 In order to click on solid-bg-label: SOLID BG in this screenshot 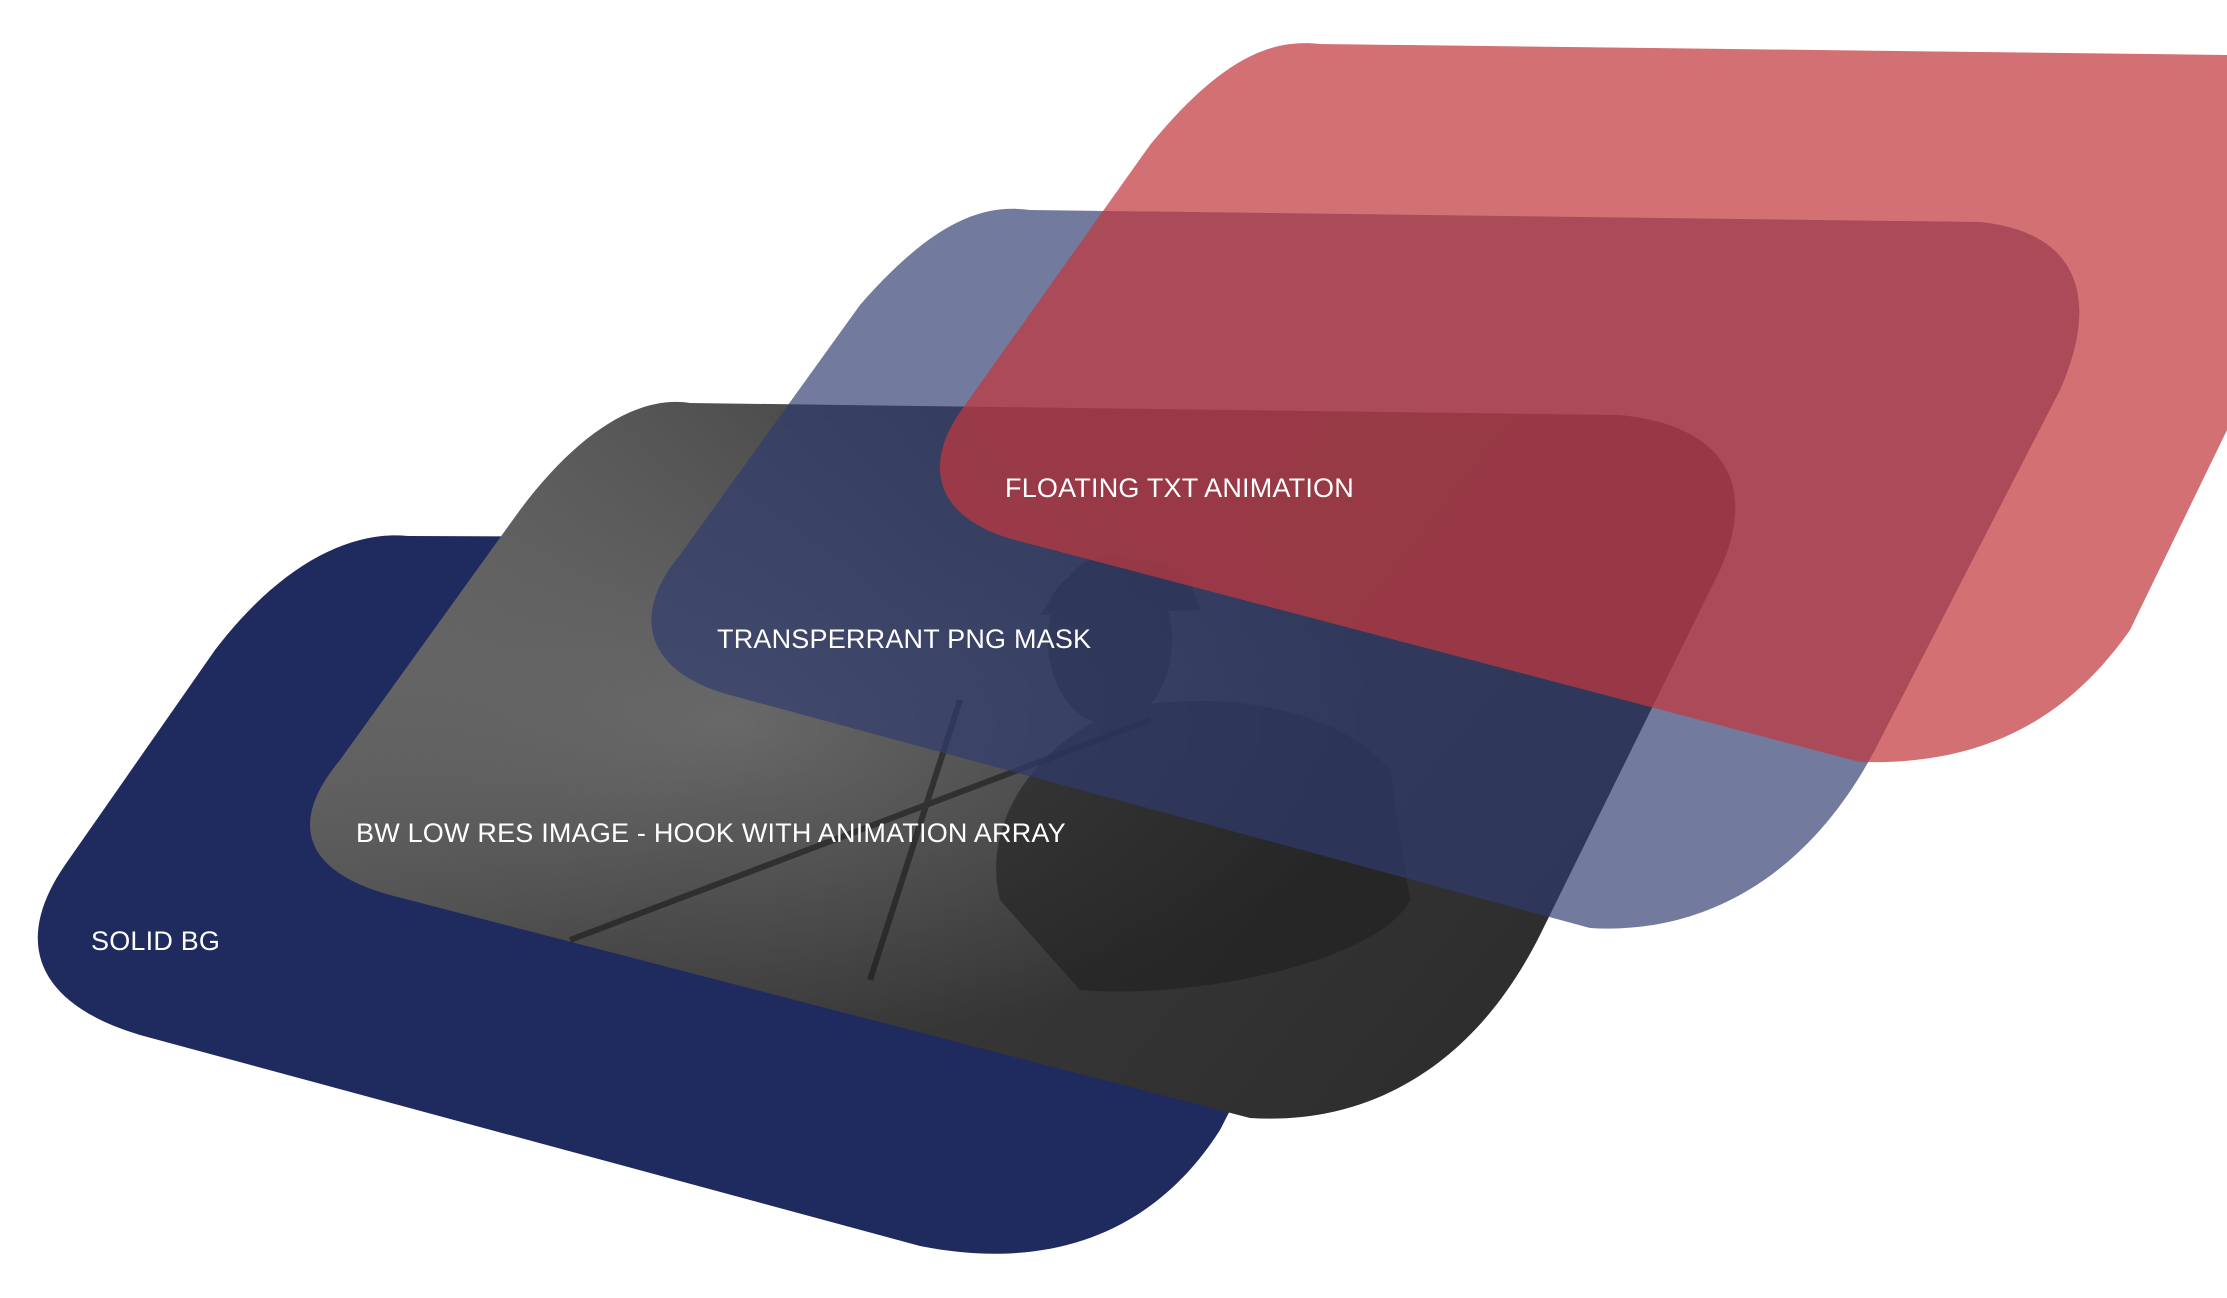, I will do `click(155, 941)`.